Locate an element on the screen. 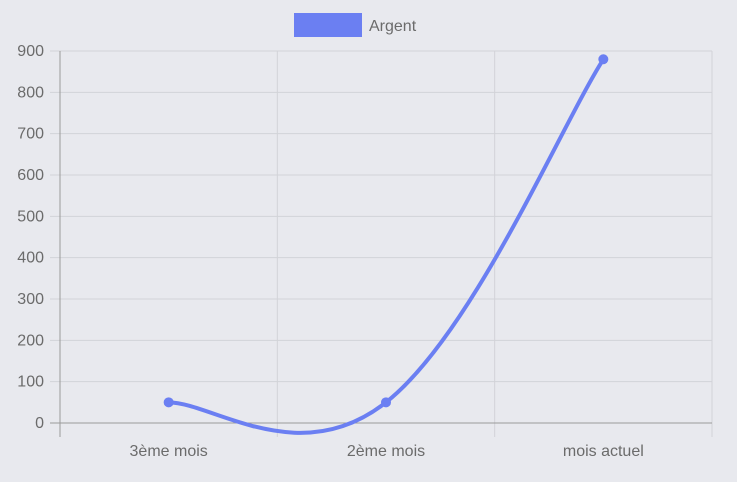 The width and height of the screenshot is (737, 482). legend-label-argent: Argent is located at coordinates (393, 26).